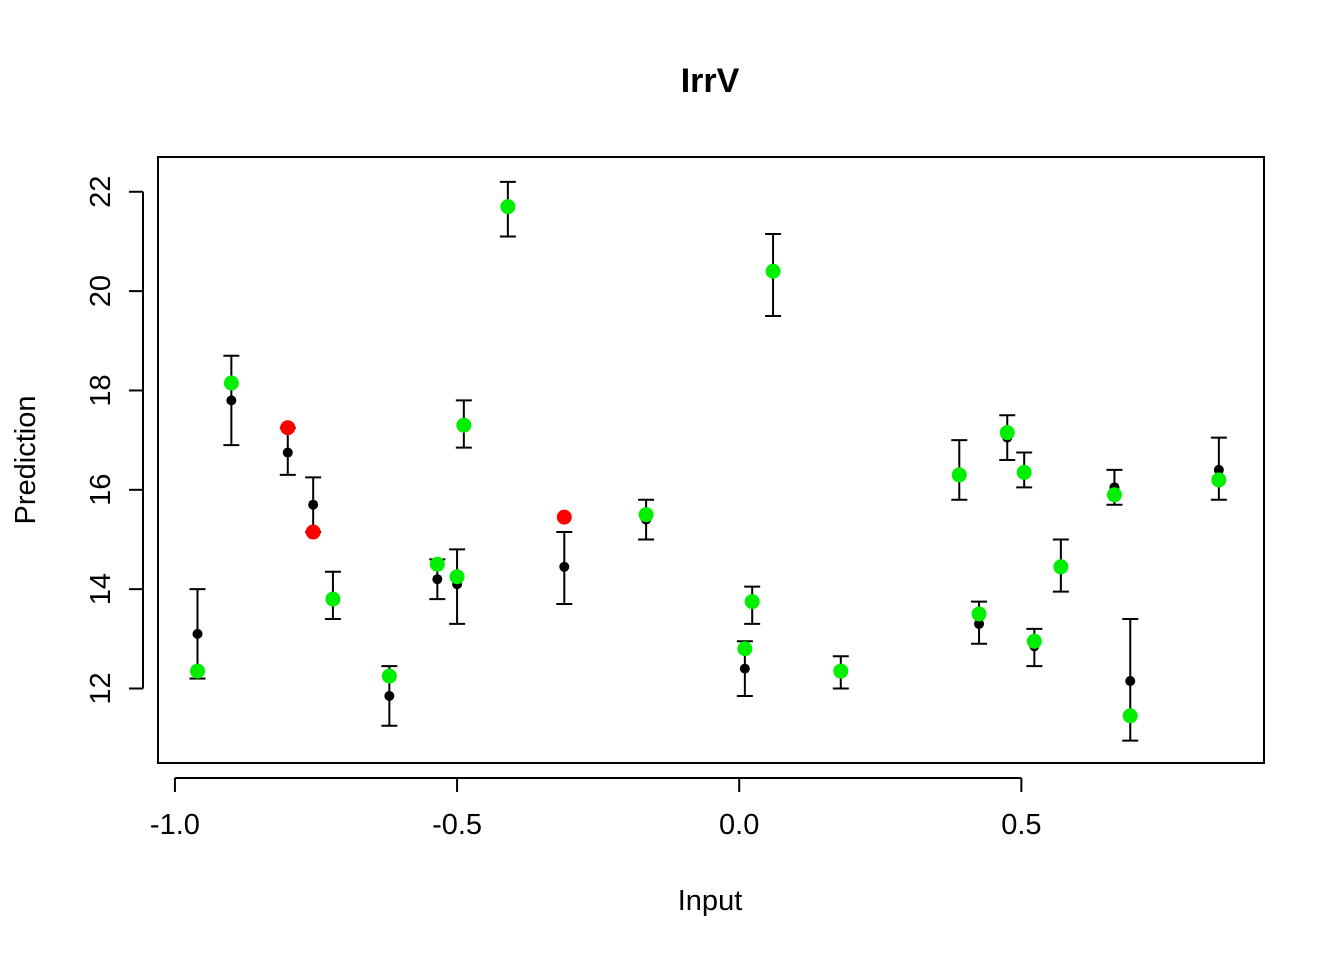 The height and width of the screenshot is (960, 1344). I want to click on x-tick-label: 0.5, so click(1021, 825).